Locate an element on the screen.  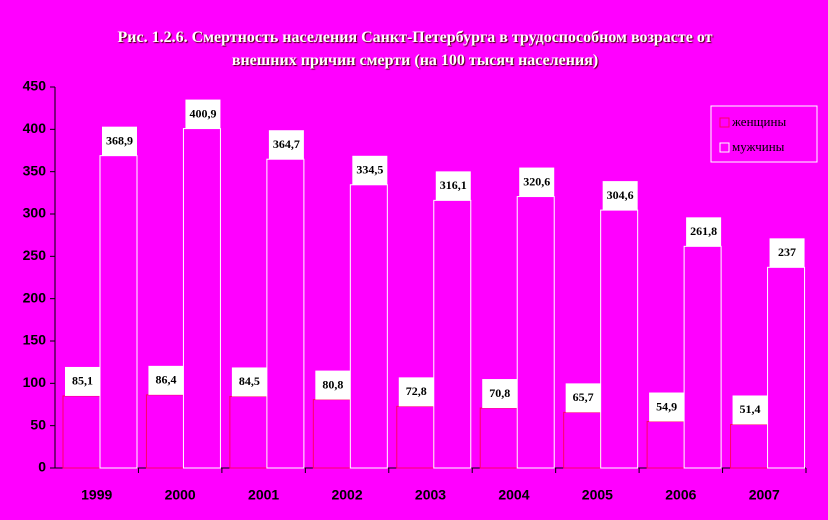
value-label: 304,6 is located at coordinates (620, 195).